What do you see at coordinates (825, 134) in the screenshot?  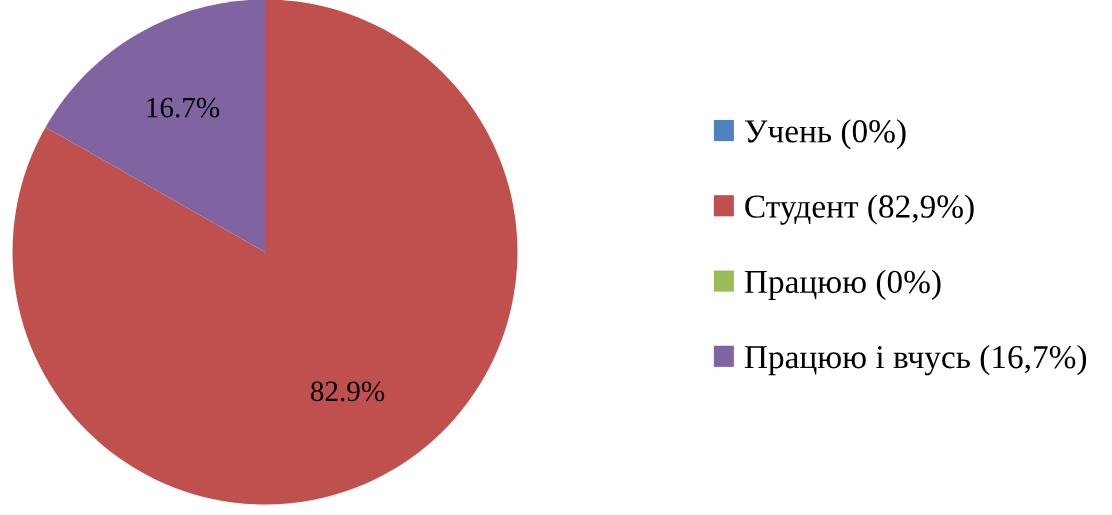 I see `legend-label: Учень (0%)` at bounding box center [825, 134].